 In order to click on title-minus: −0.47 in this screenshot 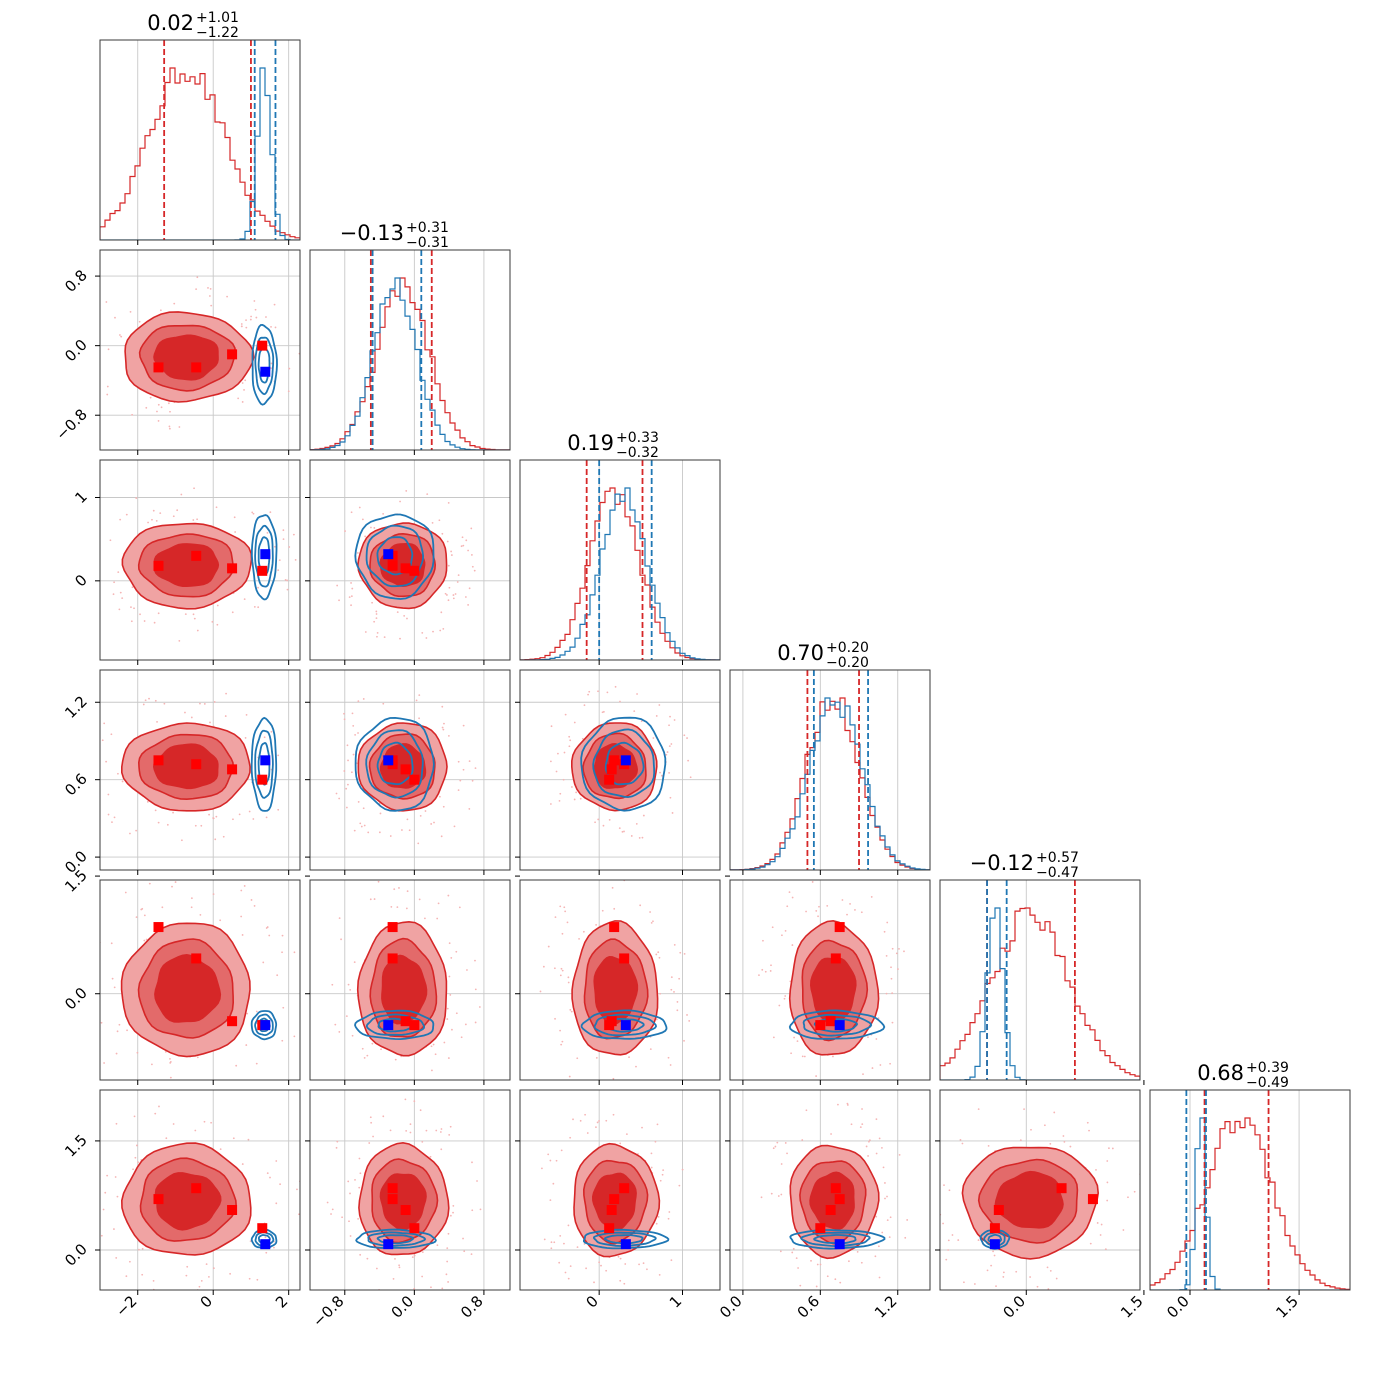, I will do `click(1057, 873)`.